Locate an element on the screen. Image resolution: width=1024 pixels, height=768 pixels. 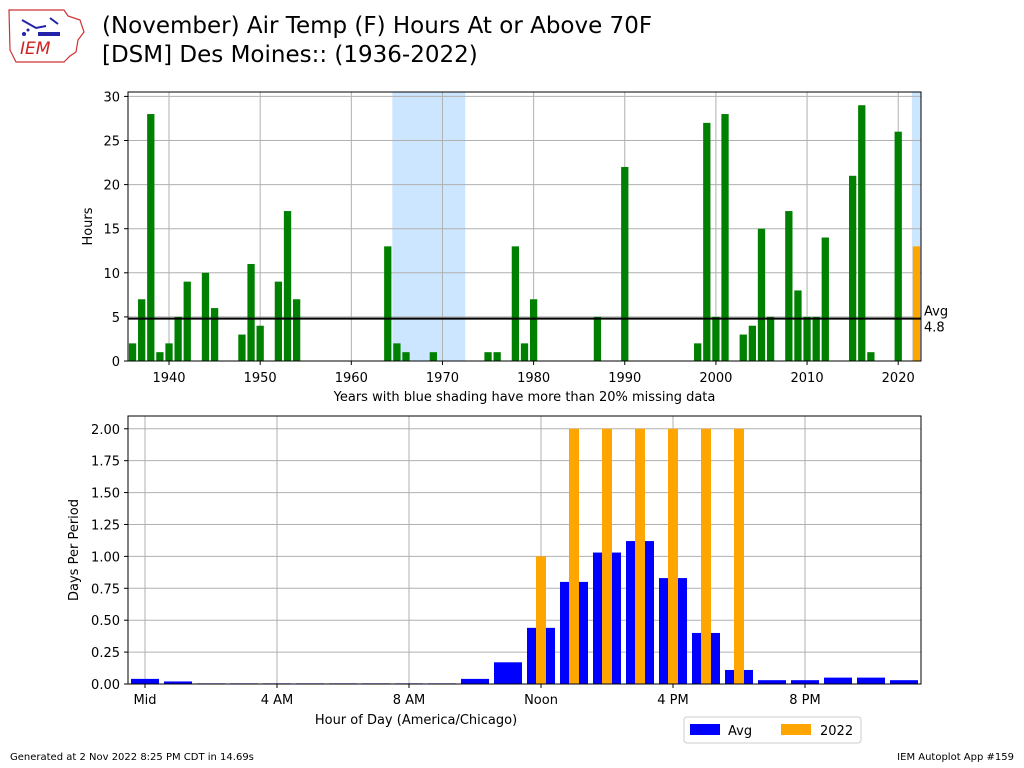
legend-label-2022: 2022 is located at coordinates (836, 731).